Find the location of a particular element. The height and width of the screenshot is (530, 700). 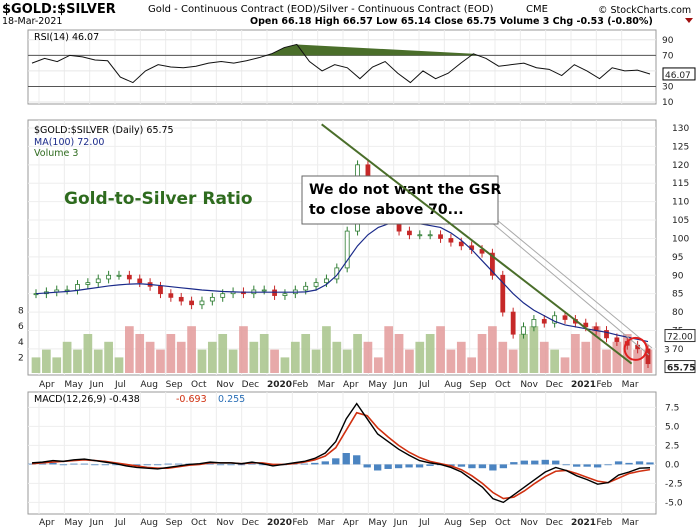

price-x-tick-label: Apr is located at coordinates (351, 385).